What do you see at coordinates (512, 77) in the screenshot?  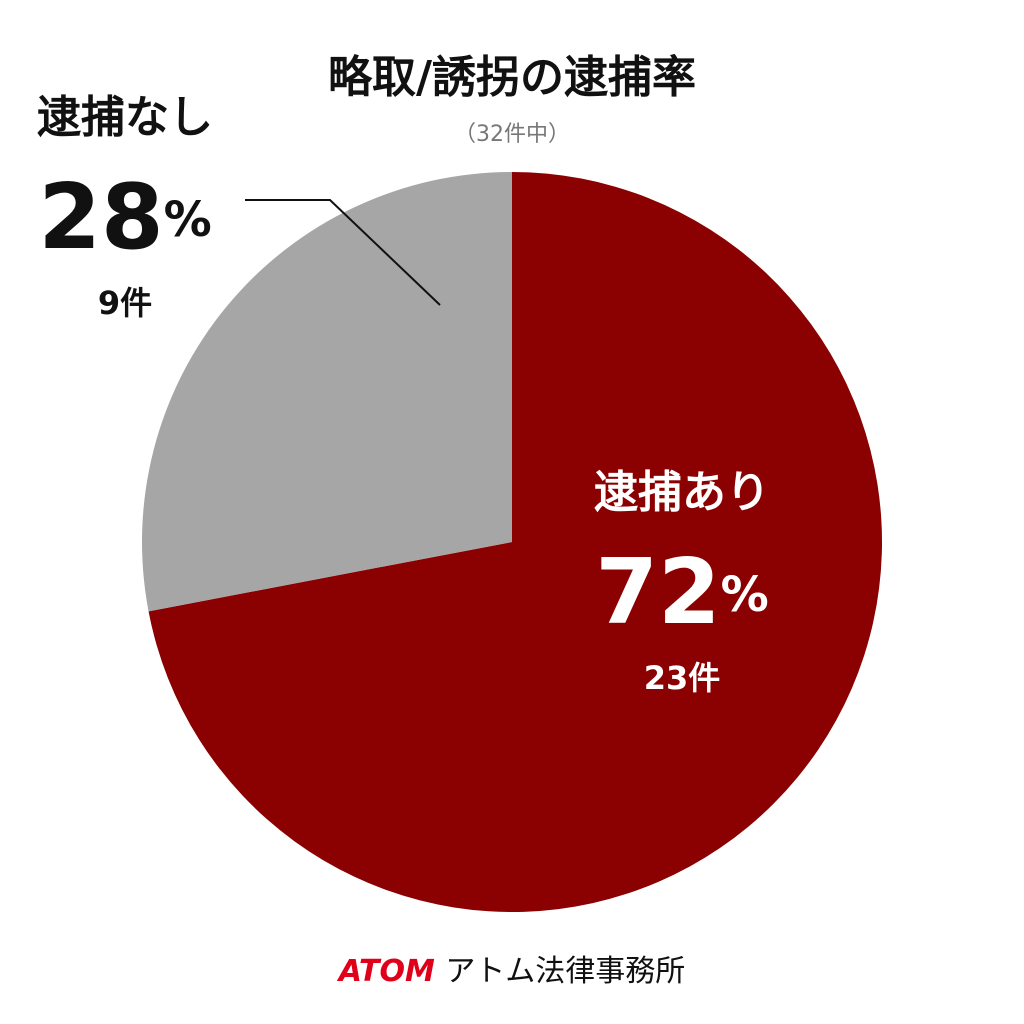 I see `chart-title: 略取/誘拐の逮捕率` at bounding box center [512, 77].